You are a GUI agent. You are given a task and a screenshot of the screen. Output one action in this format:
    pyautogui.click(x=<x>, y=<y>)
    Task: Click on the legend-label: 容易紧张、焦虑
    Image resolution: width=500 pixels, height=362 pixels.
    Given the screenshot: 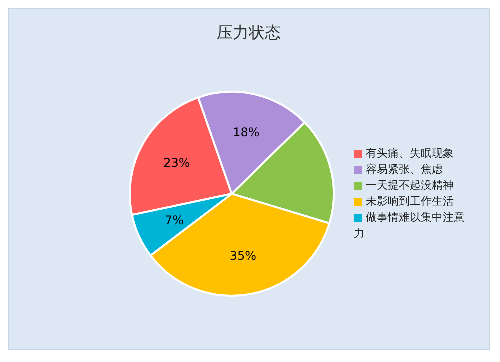 What is the action you would take?
    pyautogui.click(x=404, y=169)
    